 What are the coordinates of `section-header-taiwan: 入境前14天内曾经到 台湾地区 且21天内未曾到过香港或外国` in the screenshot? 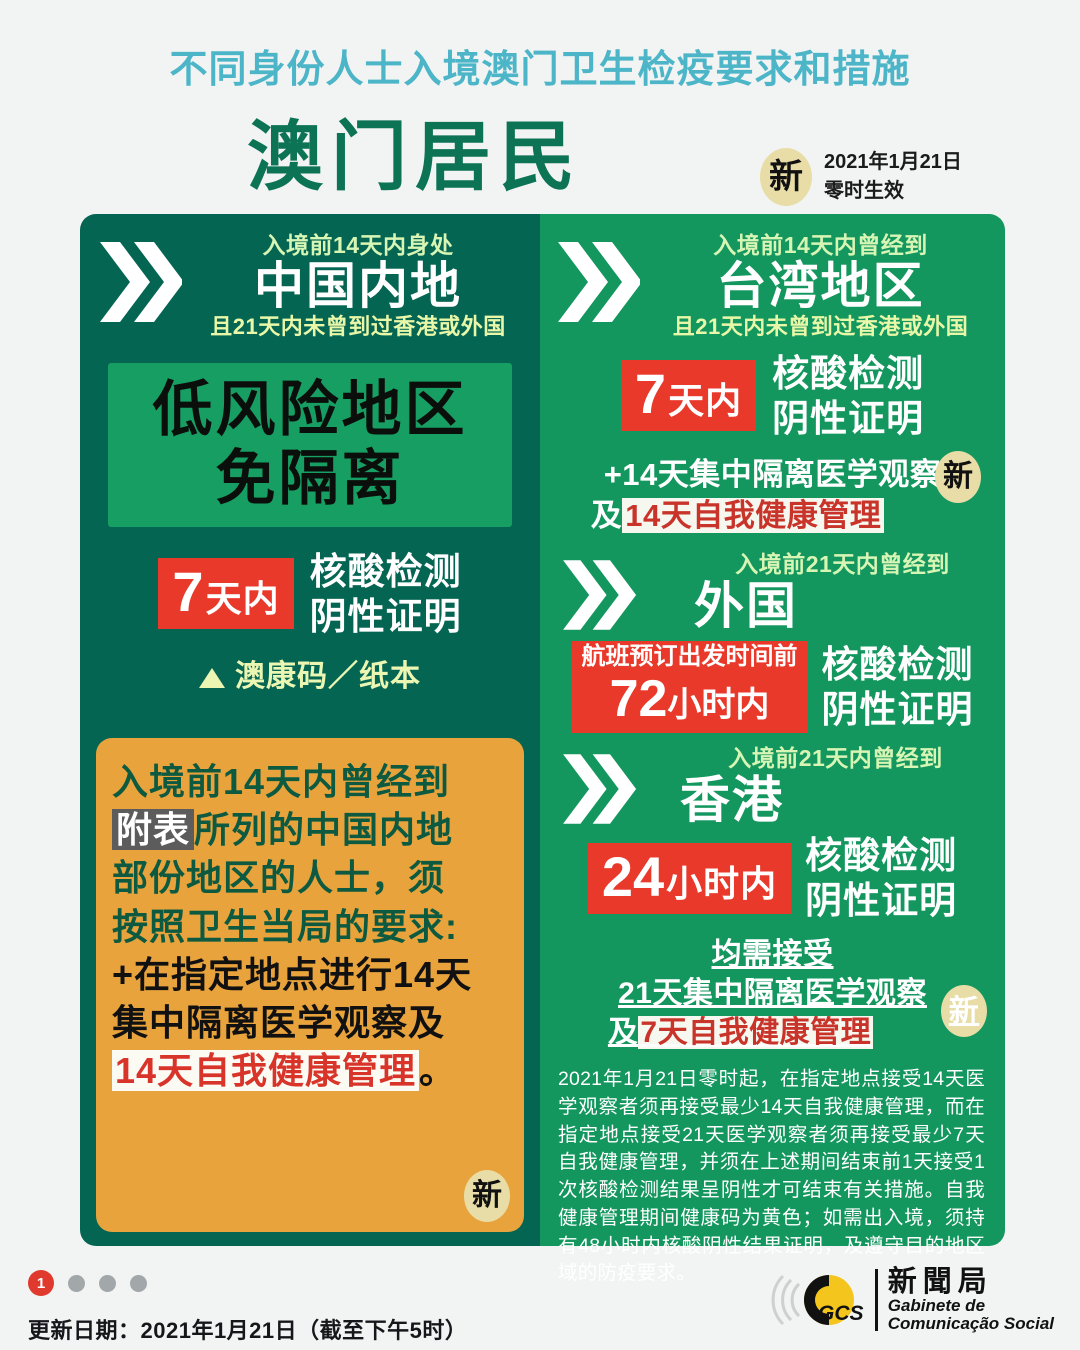 It's located at (772, 286).